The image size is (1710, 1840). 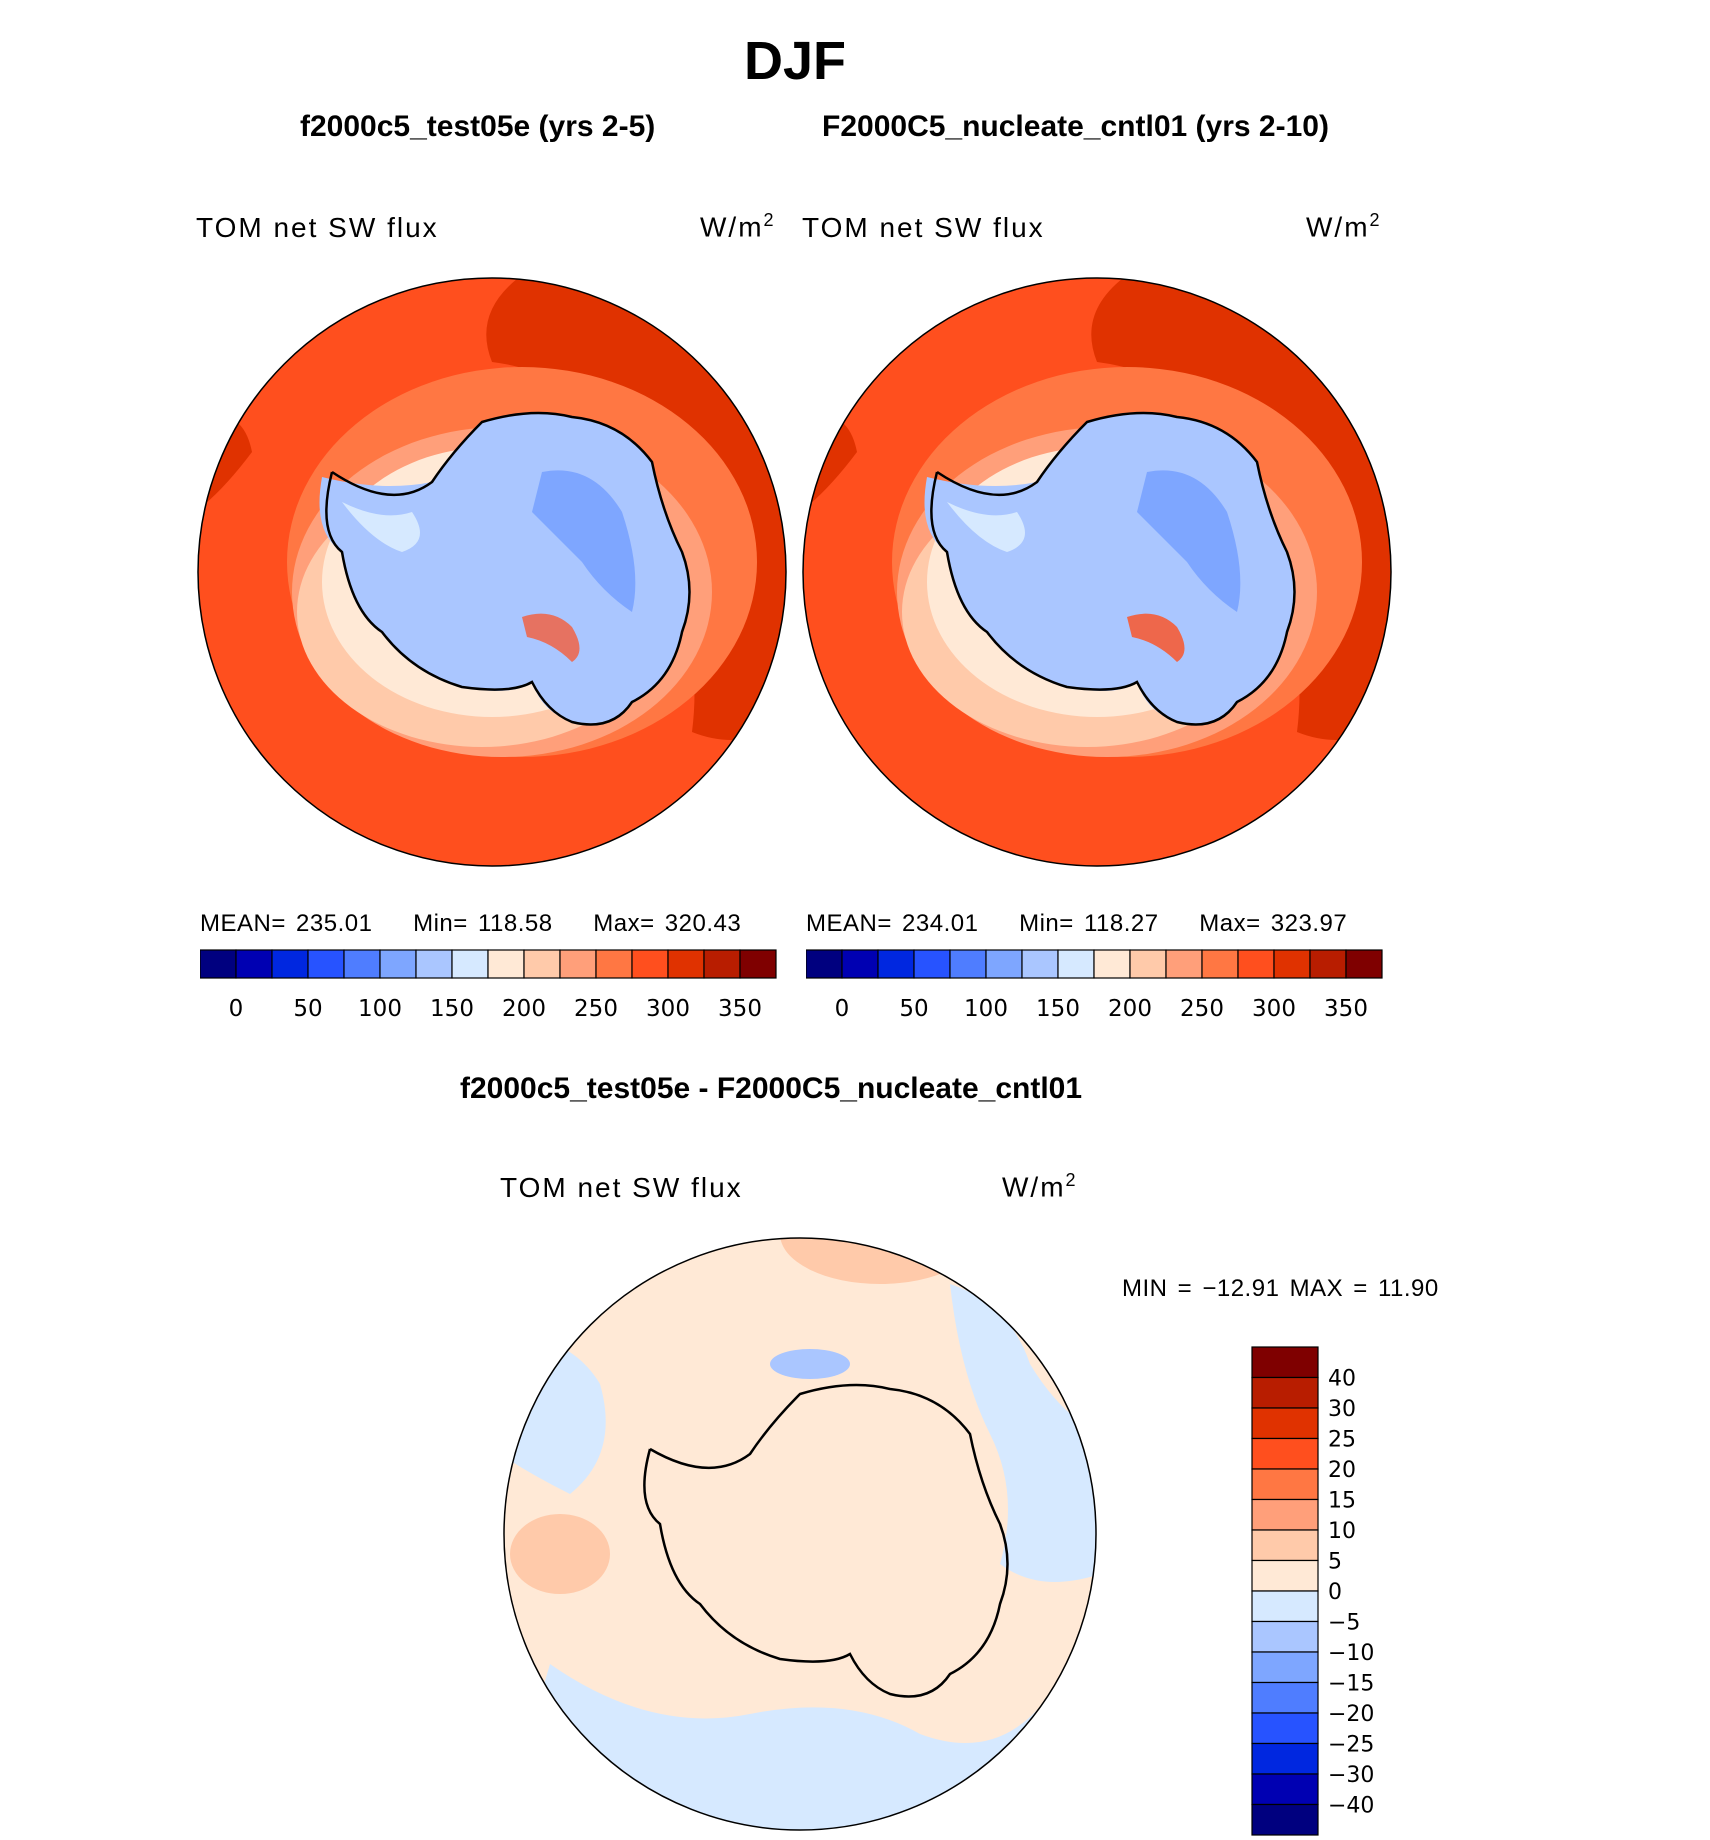 I want to click on colorbar-tick-label-test: 200, so click(x=524, y=1009).